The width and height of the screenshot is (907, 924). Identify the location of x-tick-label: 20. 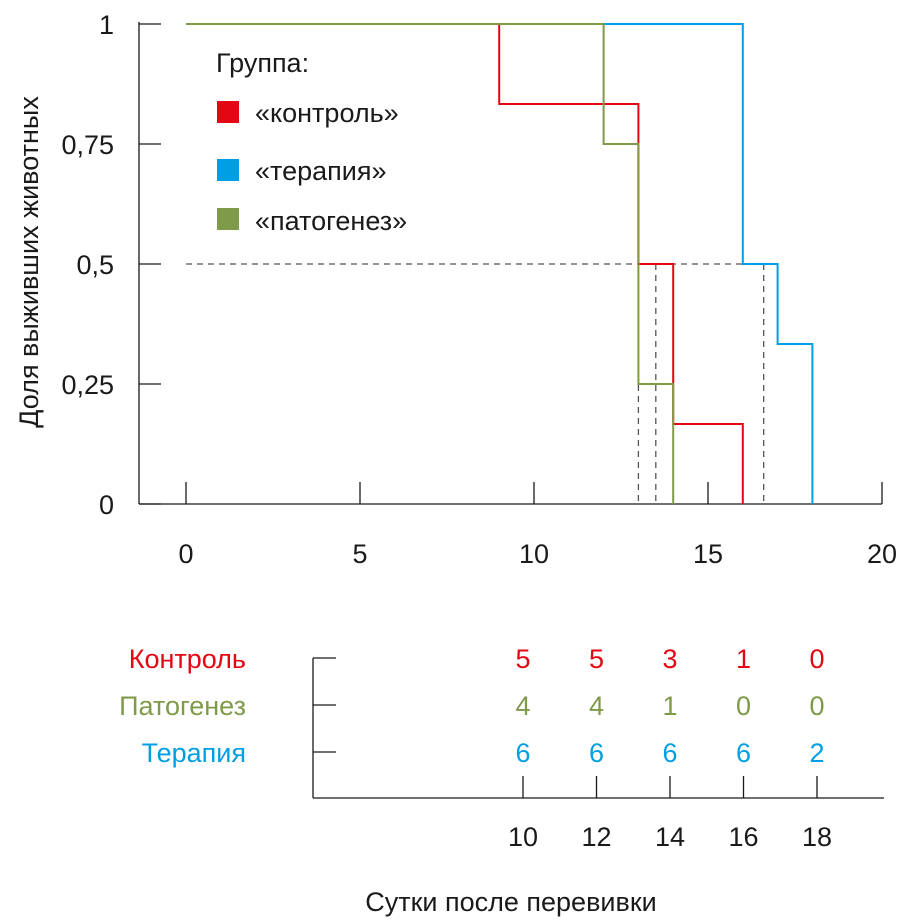
(882, 554).